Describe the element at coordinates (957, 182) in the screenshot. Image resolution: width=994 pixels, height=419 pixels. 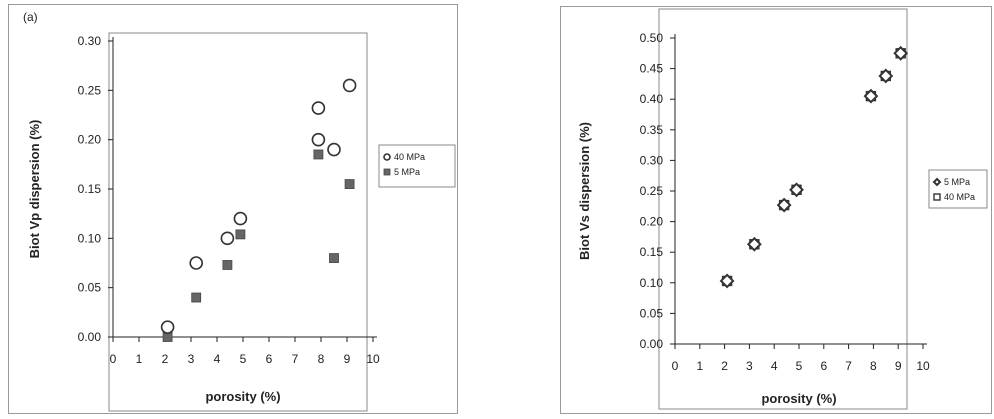
I see `legend-label-1: 5 MPa` at that location.